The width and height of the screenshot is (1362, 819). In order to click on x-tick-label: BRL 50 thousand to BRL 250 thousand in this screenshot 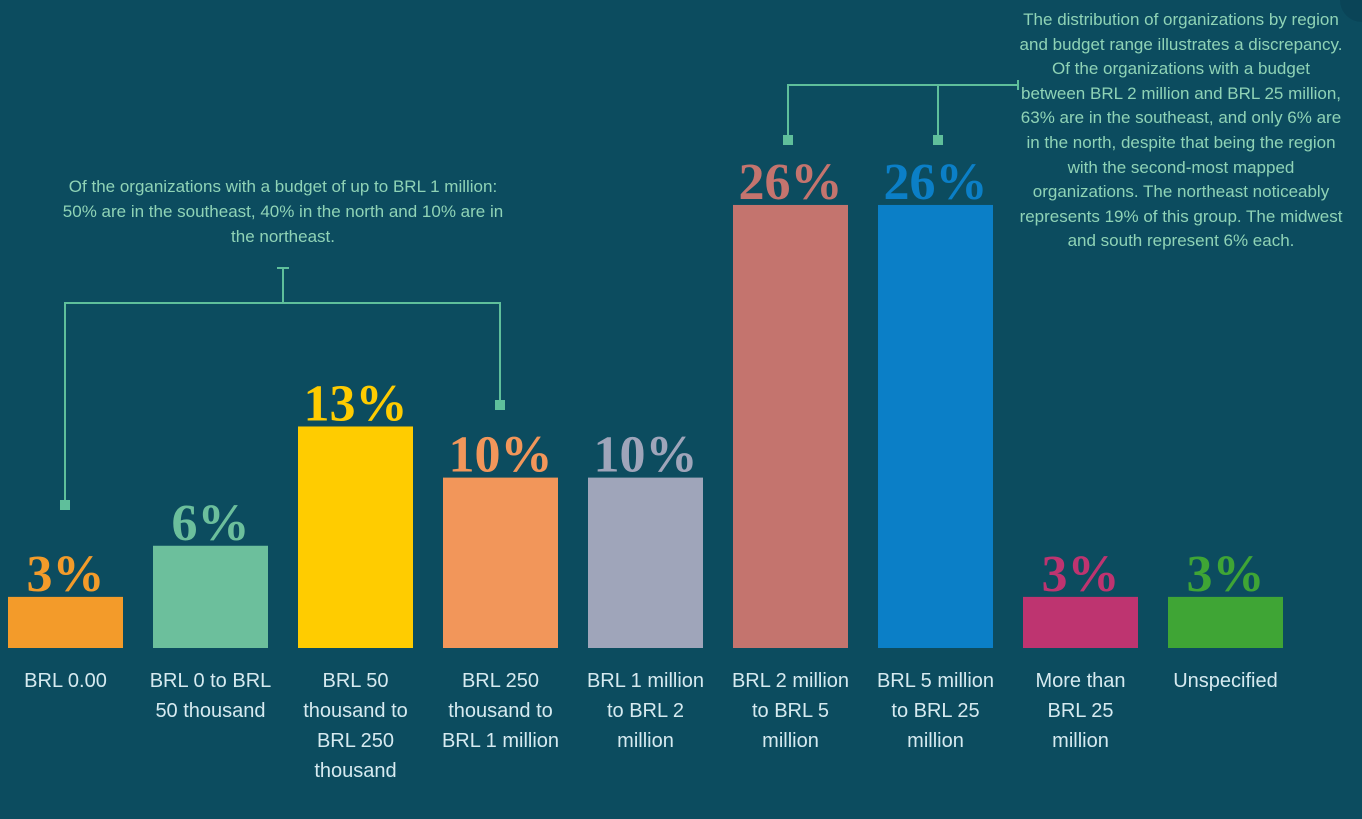, I will do `click(355, 726)`.